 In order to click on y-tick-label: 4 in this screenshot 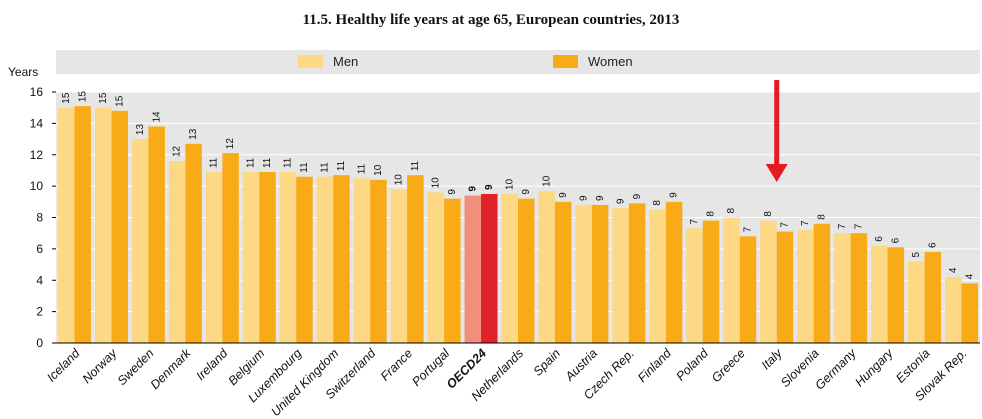, I will do `click(39, 280)`.